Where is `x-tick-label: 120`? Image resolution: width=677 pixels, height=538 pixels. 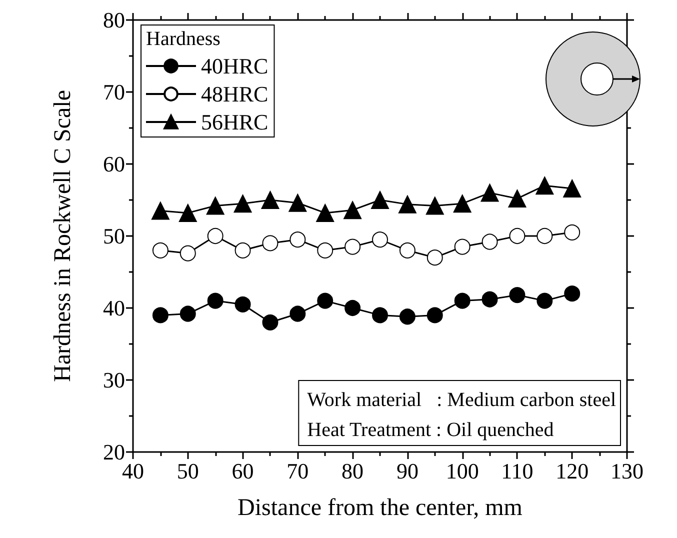 x-tick-label: 120 is located at coordinates (572, 471).